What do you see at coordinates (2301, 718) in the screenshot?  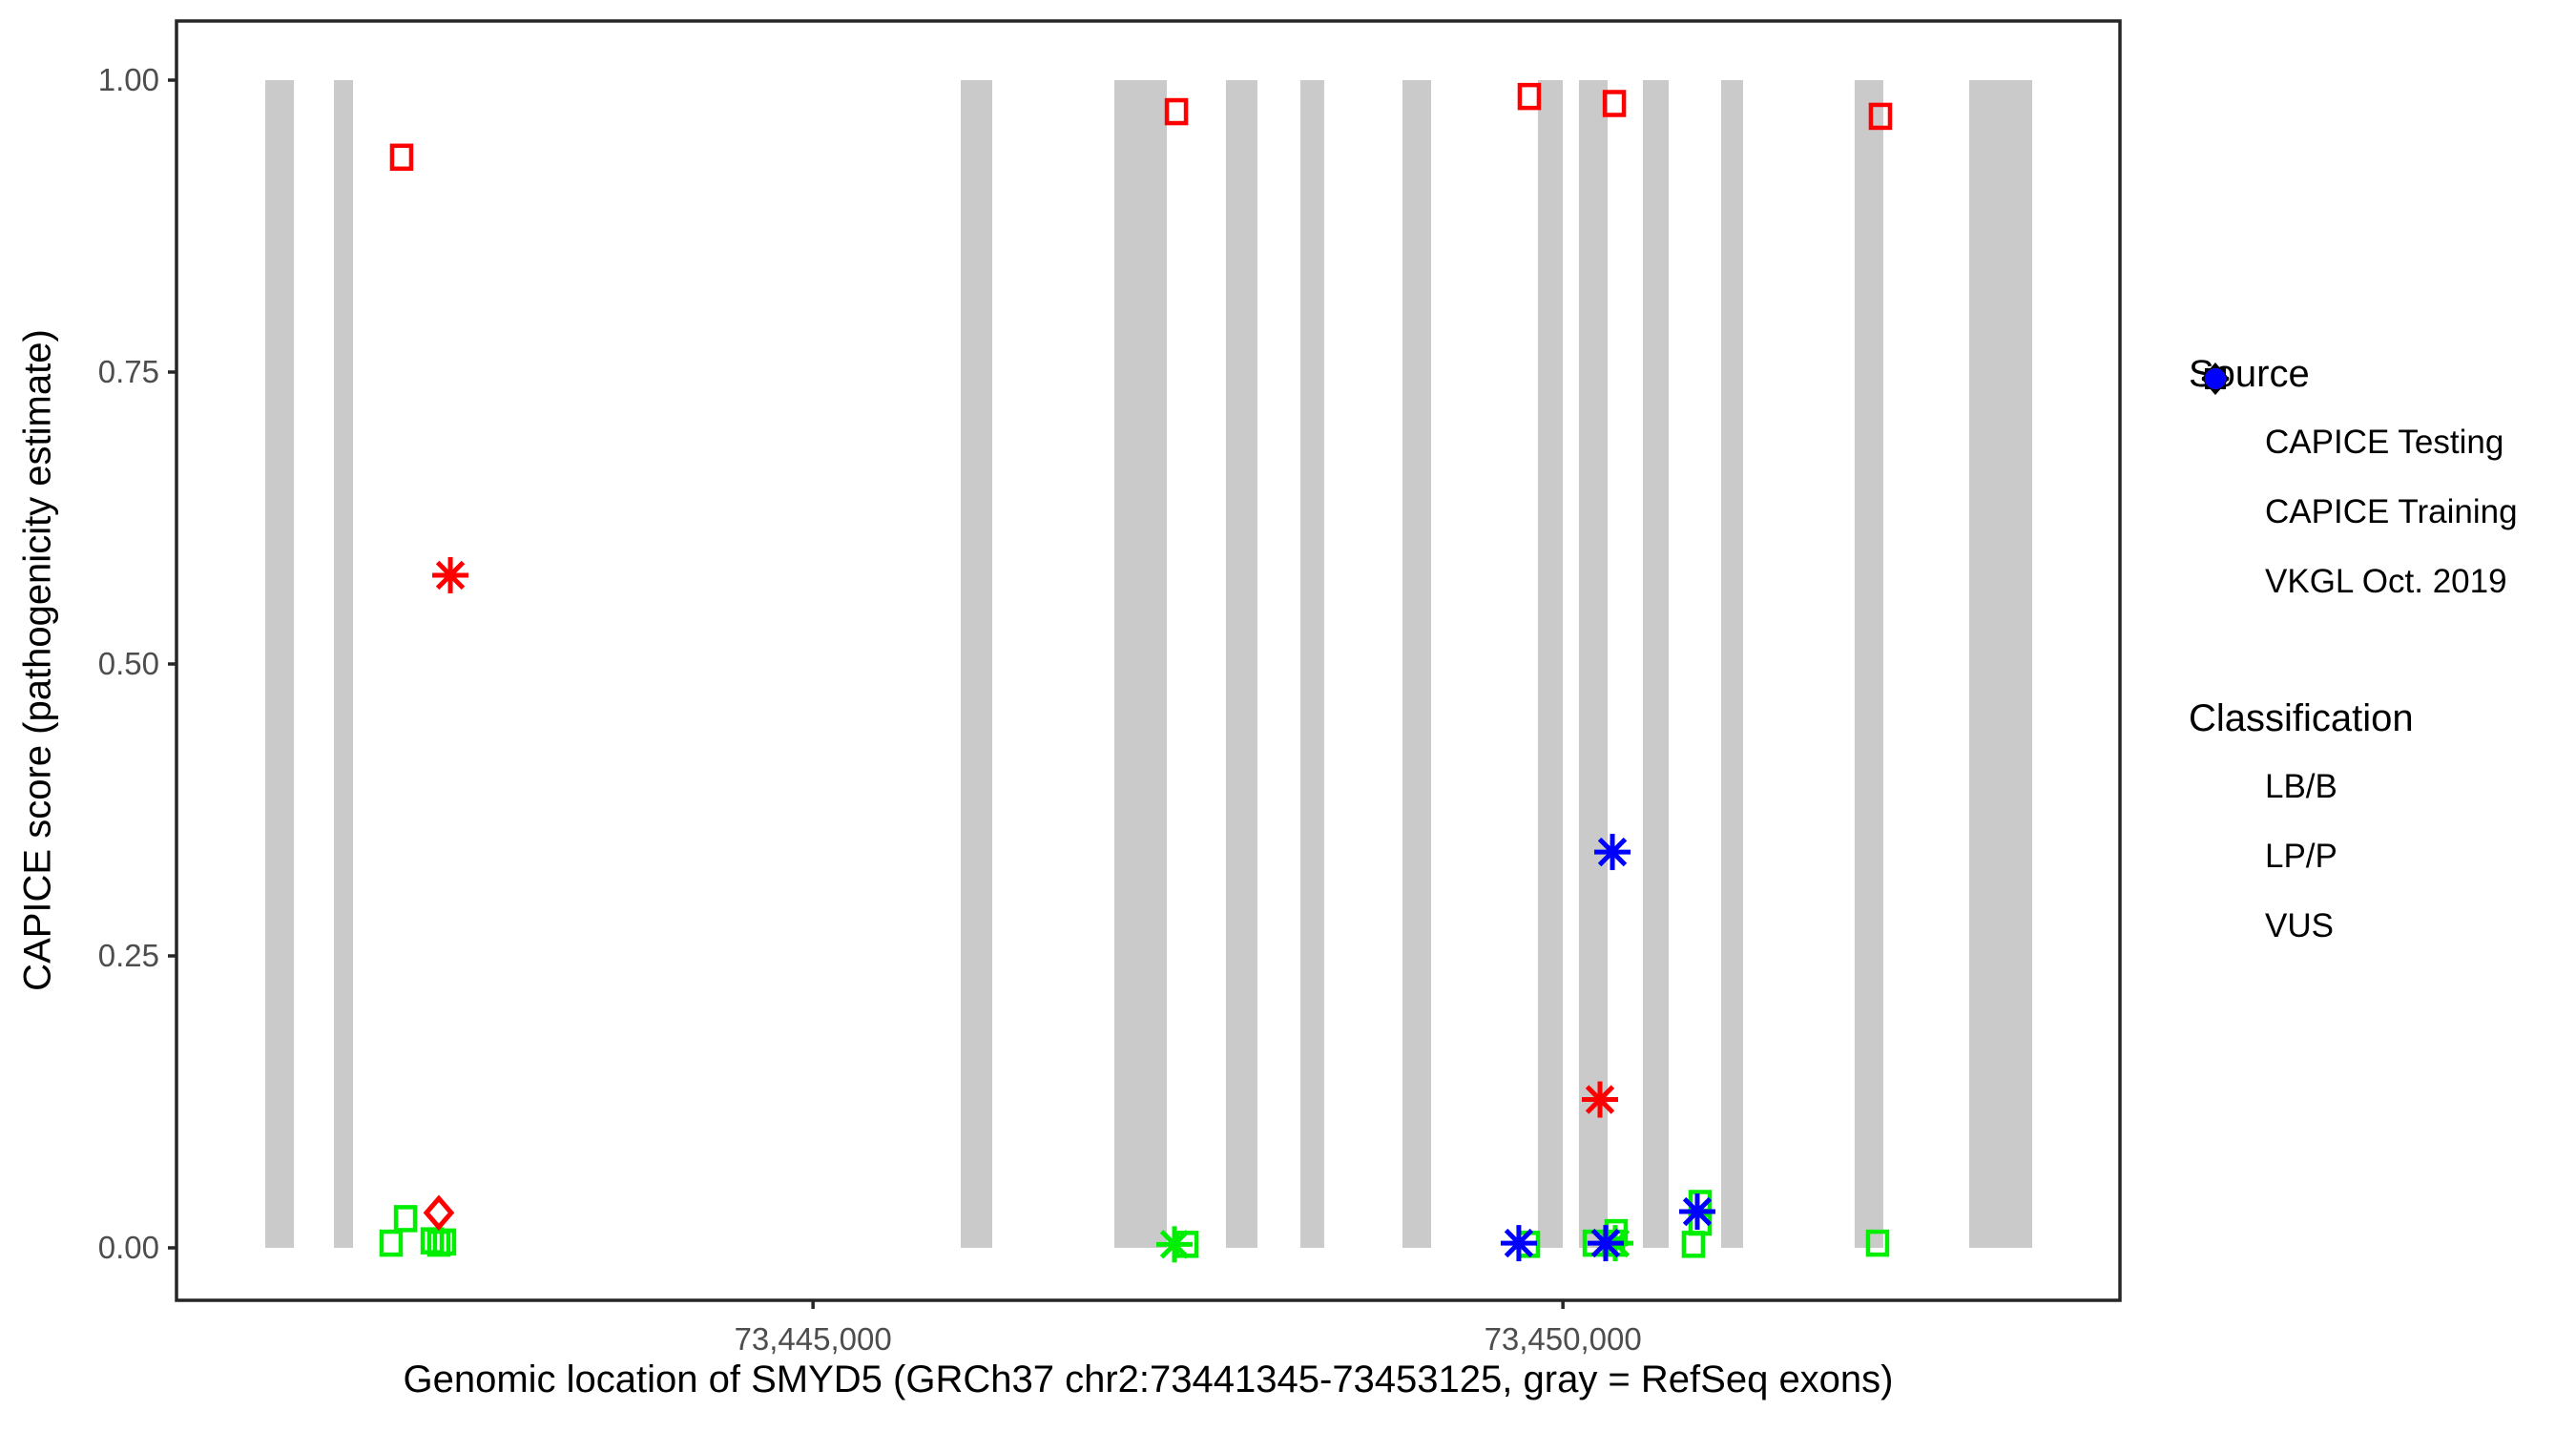 I see `legend-classification-title: Classification` at bounding box center [2301, 718].